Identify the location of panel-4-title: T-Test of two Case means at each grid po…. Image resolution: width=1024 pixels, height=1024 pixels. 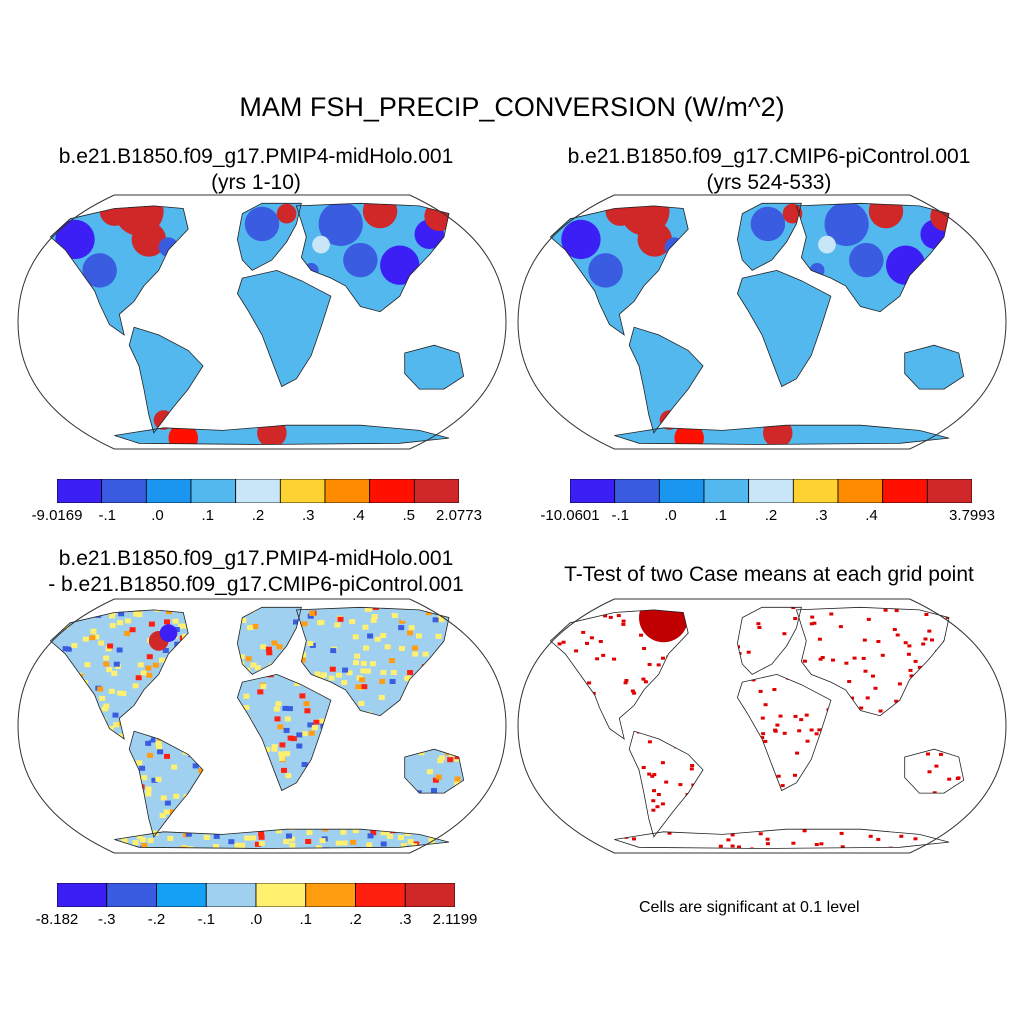
(769, 575).